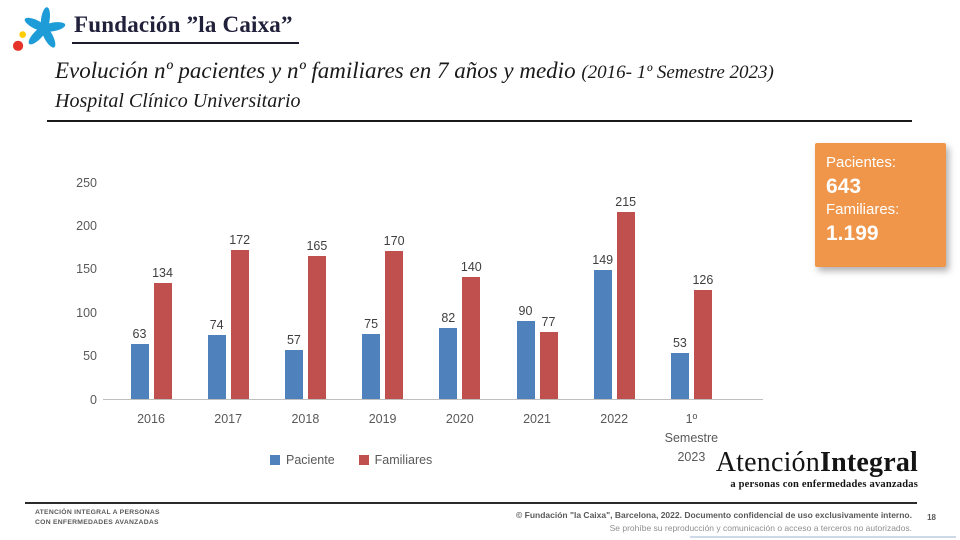 This screenshot has height=540, width=960. I want to click on y-tick-label: 50, so click(90, 356).